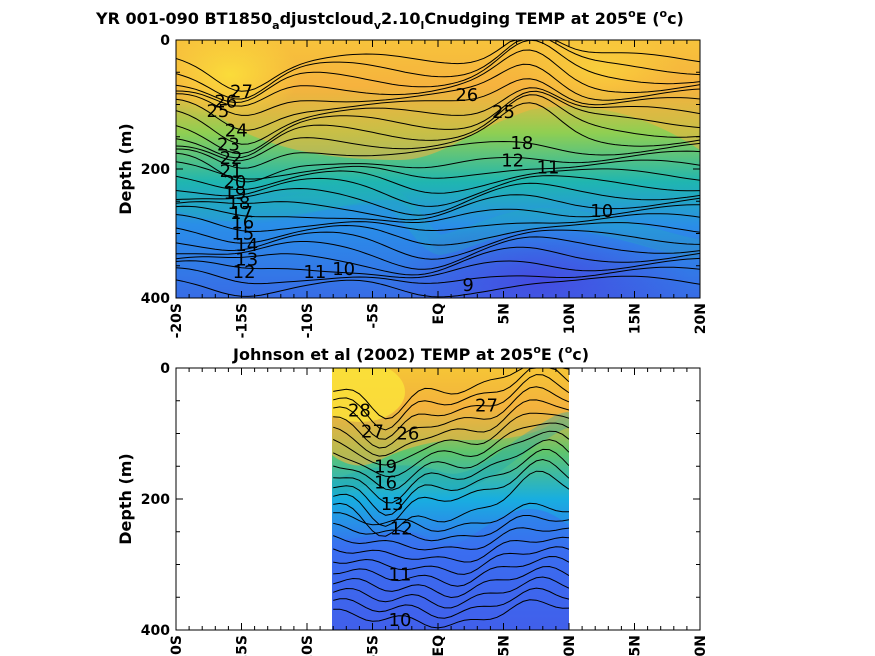  What do you see at coordinates (231, 158) in the screenshot?
I see `contour-label: 22` at bounding box center [231, 158].